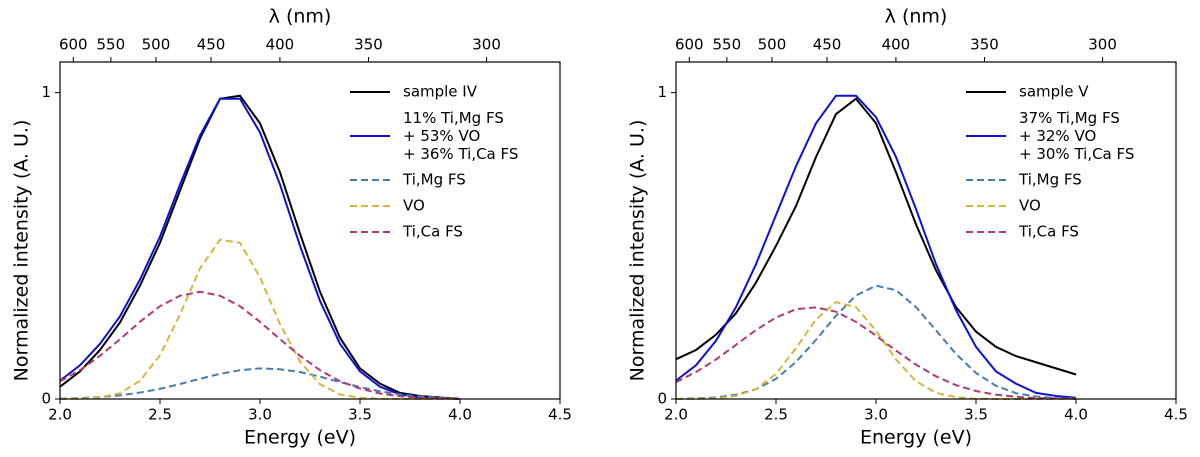 The image size is (1200, 457). I want to click on legend-line: + 53% VO, so click(441, 136).